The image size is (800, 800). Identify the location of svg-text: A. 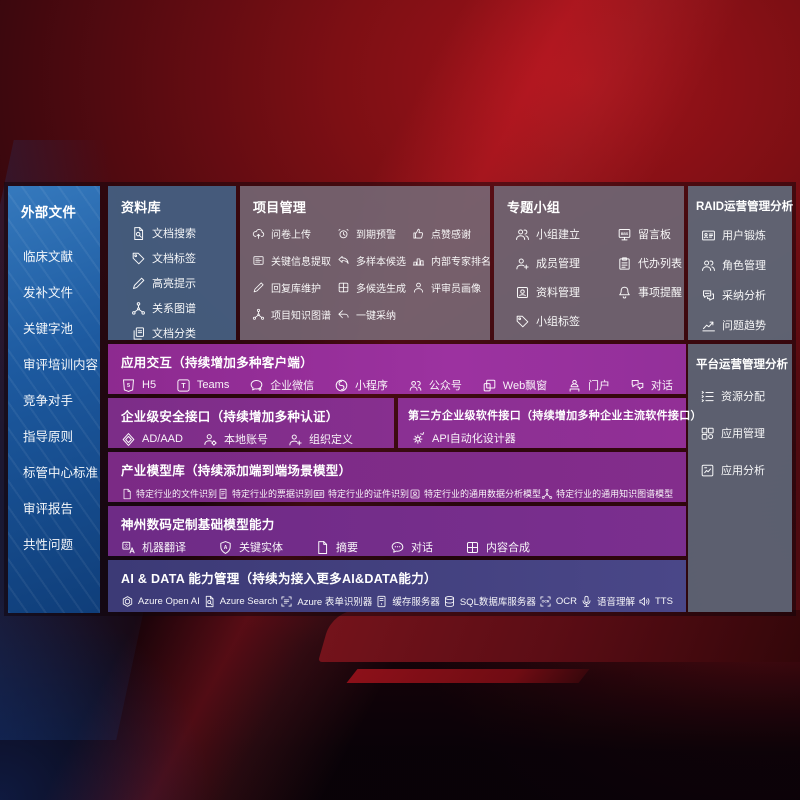
(226, 547).